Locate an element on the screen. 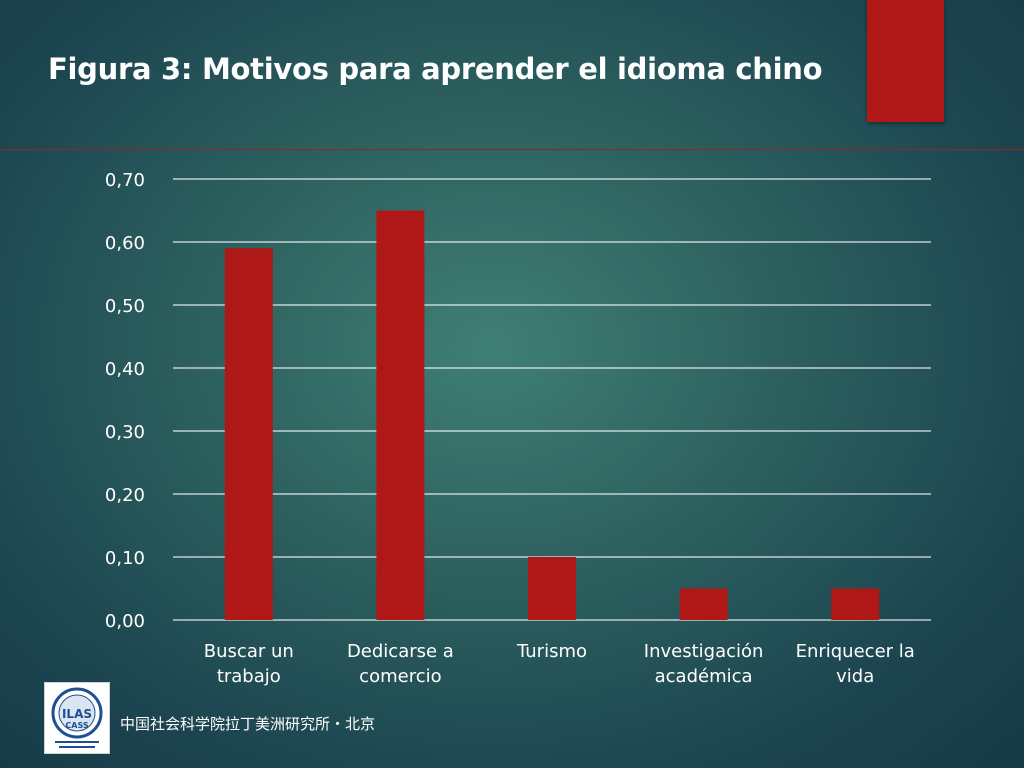  svg-text: ILAS is located at coordinates (77, 714).